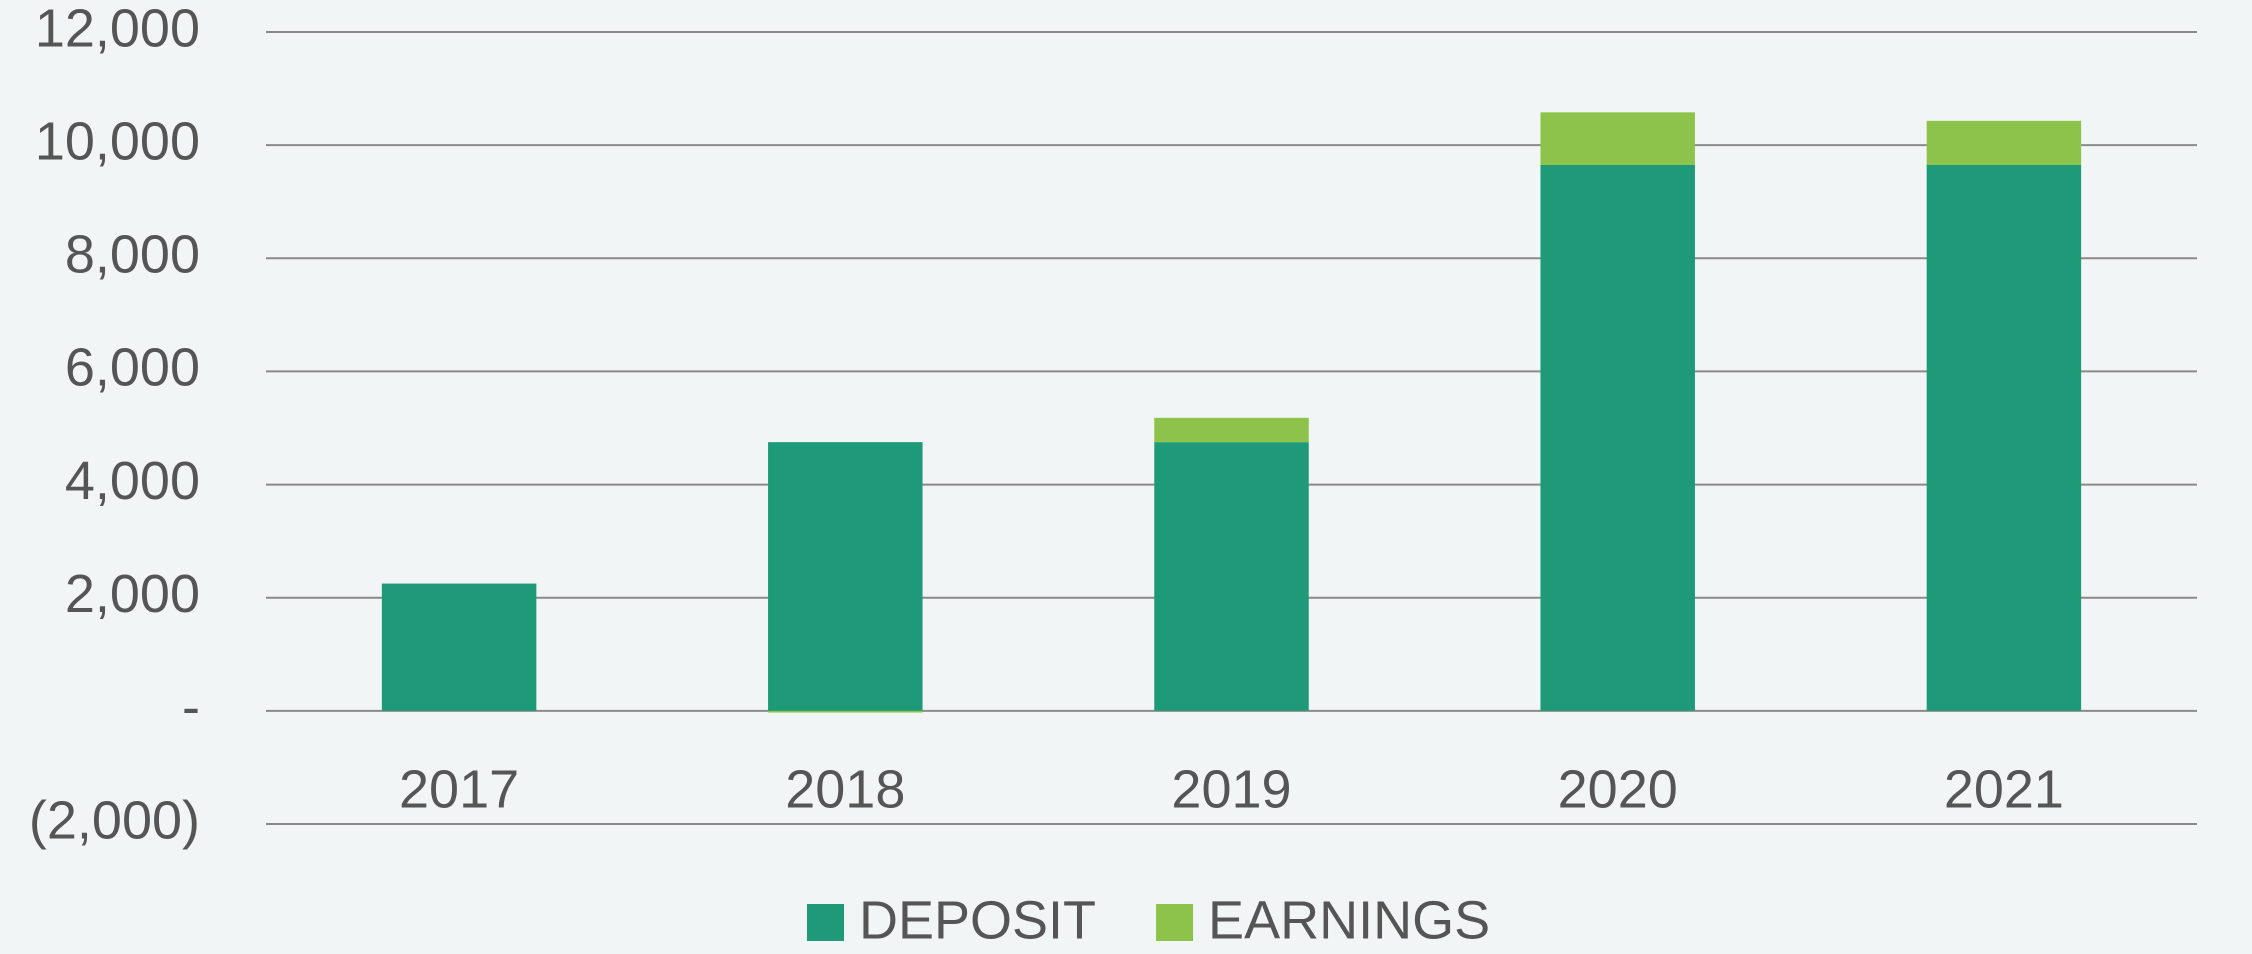 This screenshot has height=954, width=2252. What do you see at coordinates (132, 481) in the screenshot?
I see `y-tick-label: 4,000` at bounding box center [132, 481].